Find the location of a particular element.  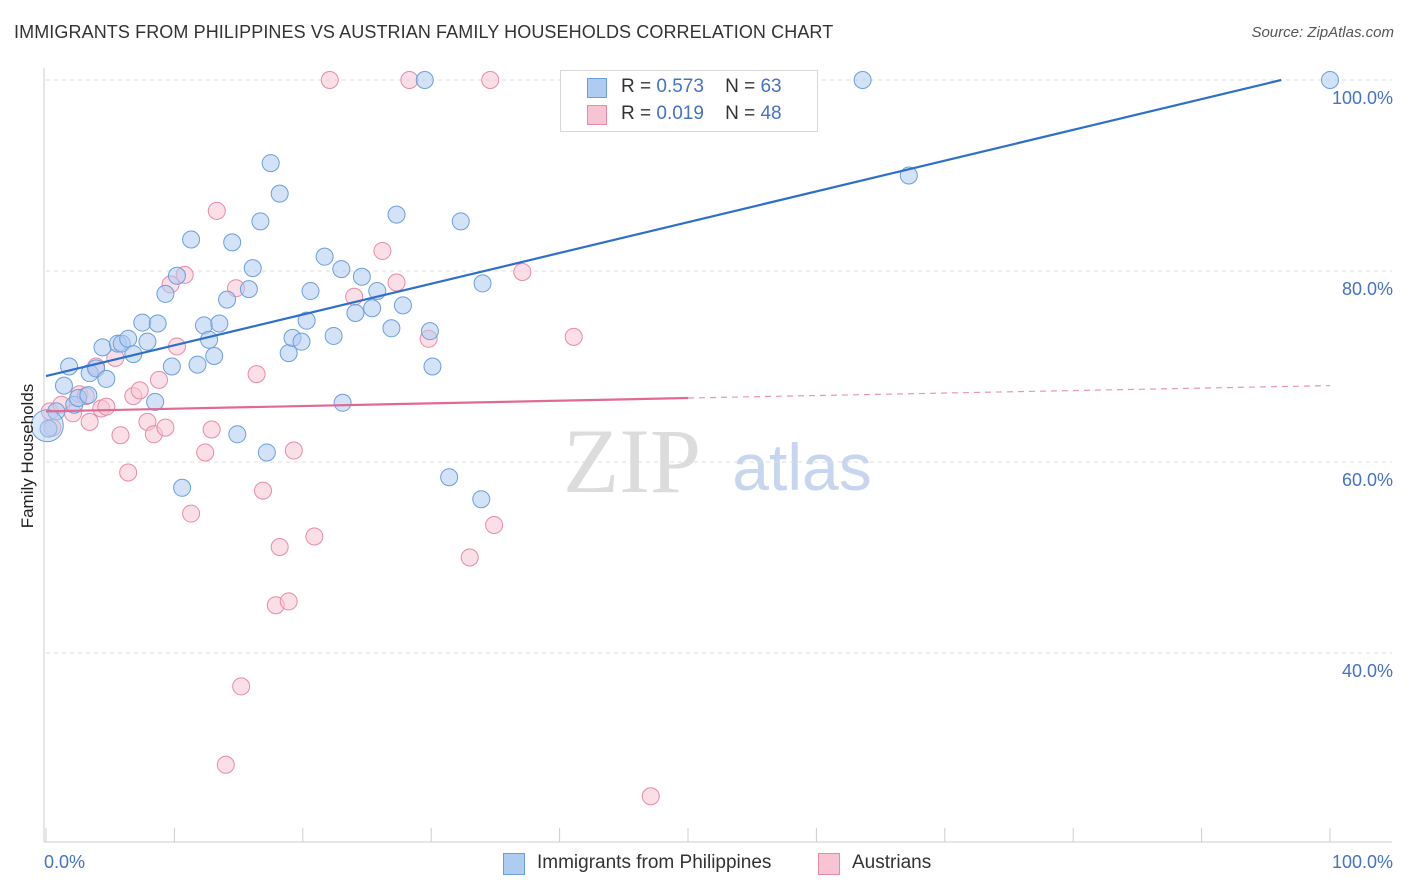

stats-legend: R = 0.573 N = 63 R = 0.019 N = 48 is located at coordinates (689, 101).